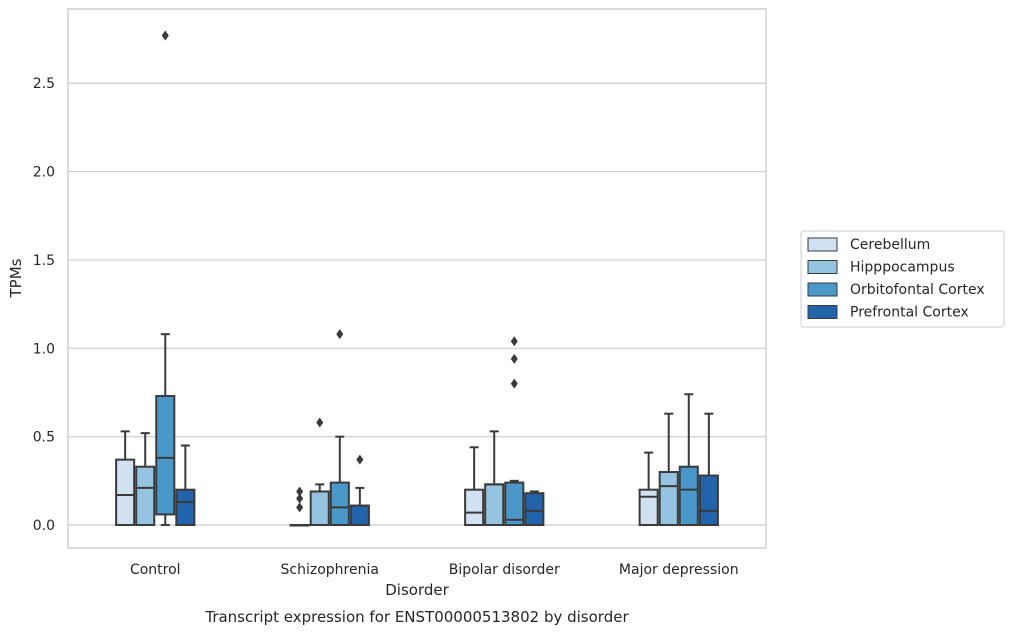  What do you see at coordinates (44, 349) in the screenshot?
I see `y-tick-label: 1.0` at bounding box center [44, 349].